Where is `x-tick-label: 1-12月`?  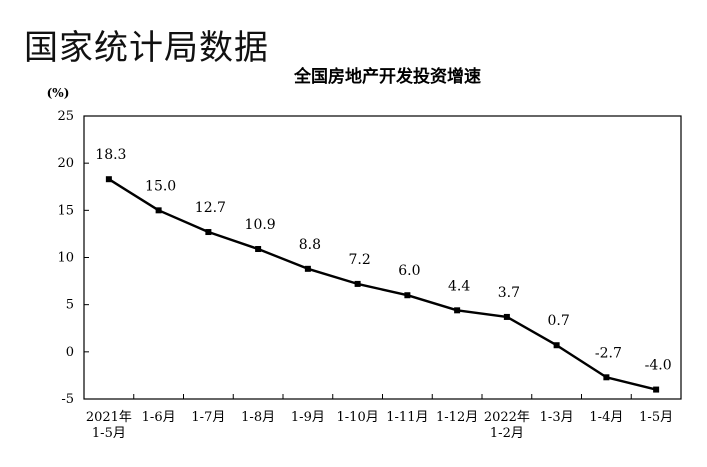
x-tick-label: 1-12月 is located at coordinates (457, 417).